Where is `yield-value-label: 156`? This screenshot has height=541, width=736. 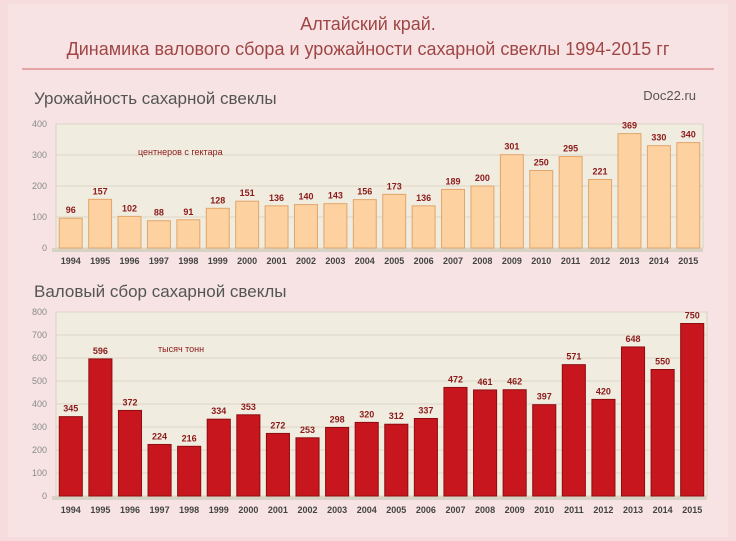 yield-value-label: 156 is located at coordinates (364, 192).